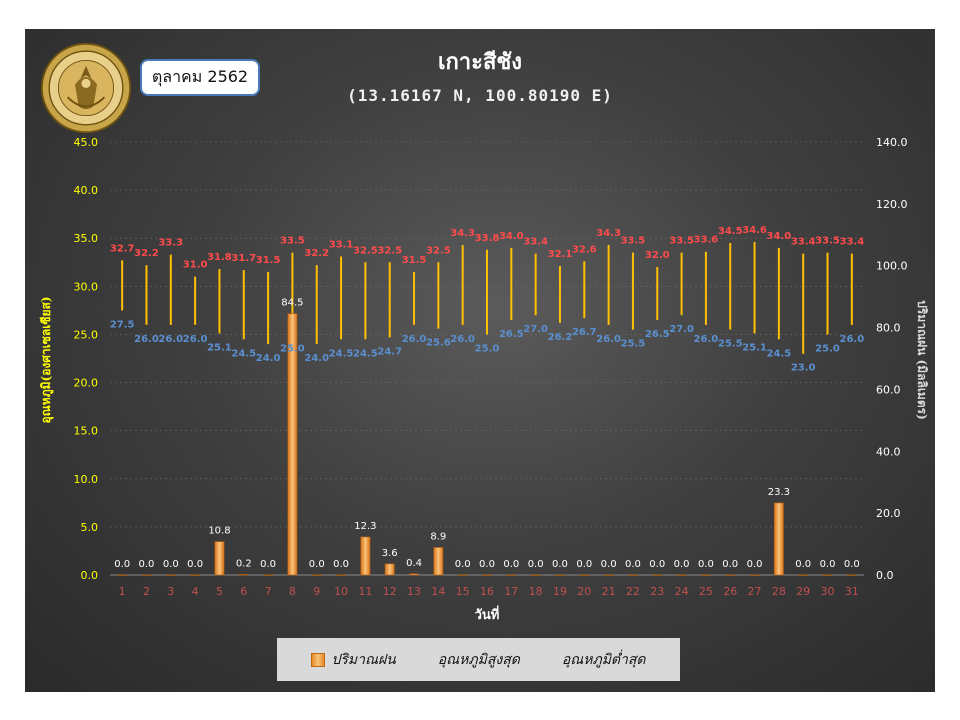 Image resolution: width=960 pixels, height=720 pixels. I want to click on max-temp-label: 31.7, so click(243, 258).